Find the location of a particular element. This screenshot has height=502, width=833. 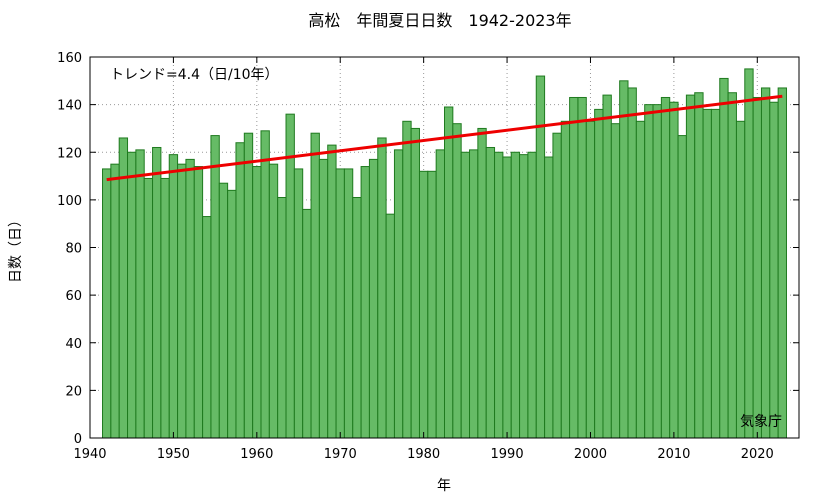

bar-1969 is located at coordinates (332, 291).